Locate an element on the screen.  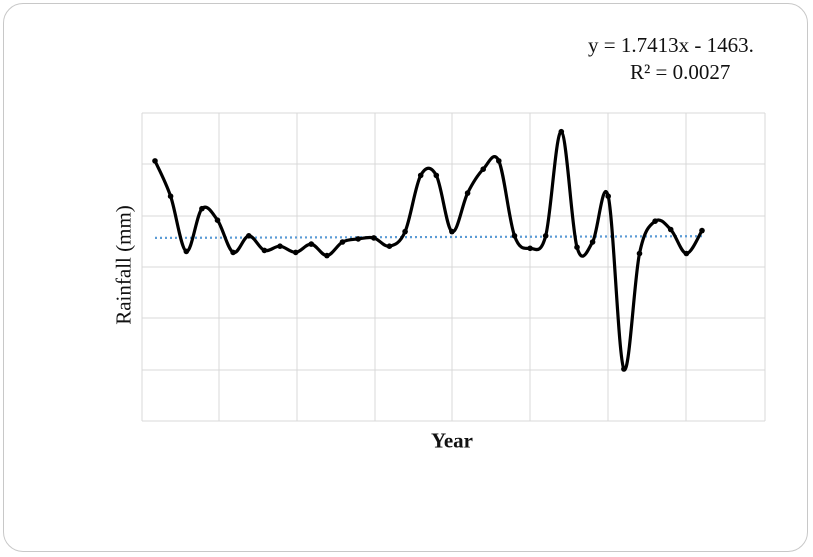
trendline-r-squared: R² = 0.0027 is located at coordinates (680, 72).